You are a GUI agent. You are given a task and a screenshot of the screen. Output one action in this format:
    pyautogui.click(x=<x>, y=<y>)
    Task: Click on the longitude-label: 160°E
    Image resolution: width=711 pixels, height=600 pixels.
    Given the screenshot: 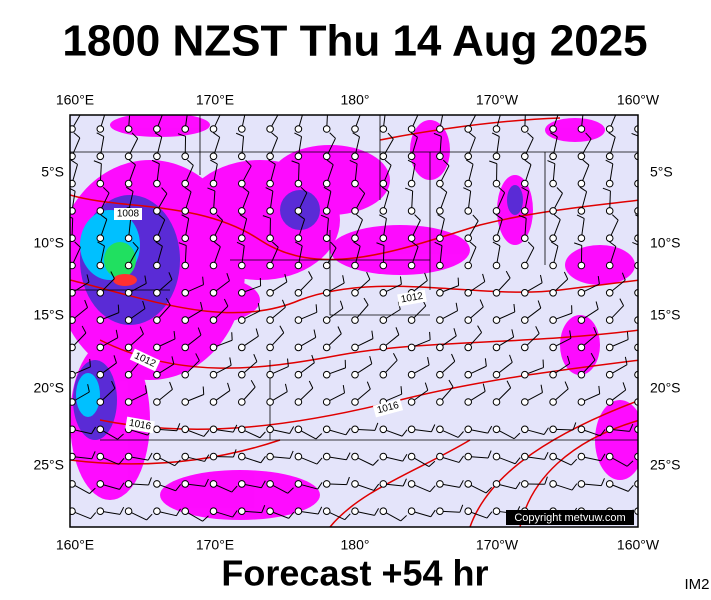 What is the action you would take?
    pyautogui.click(x=75, y=545)
    